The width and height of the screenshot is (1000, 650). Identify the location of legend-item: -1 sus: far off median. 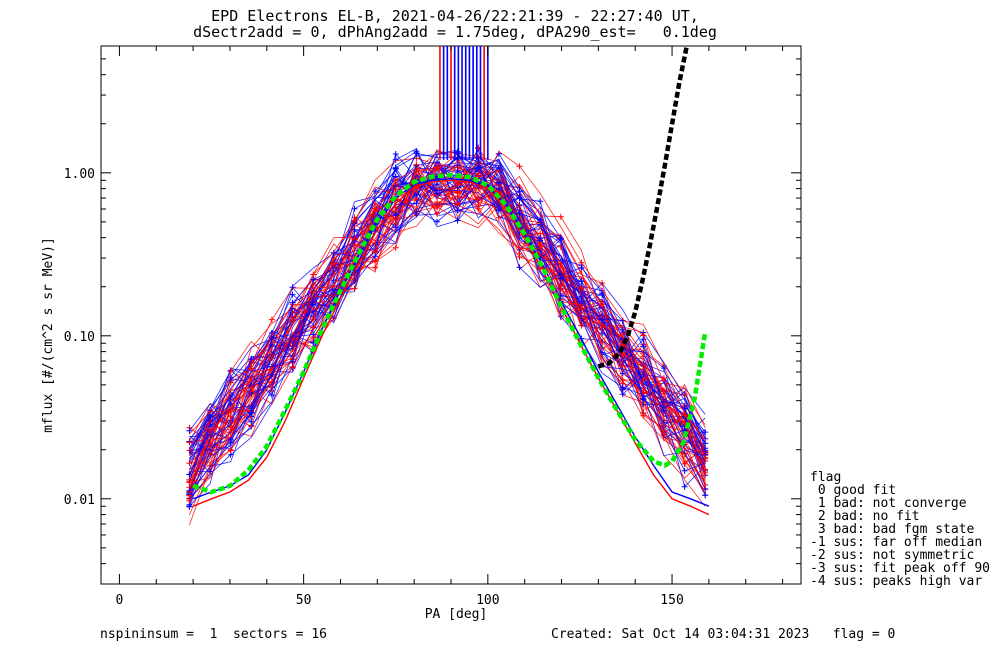
(896, 542).